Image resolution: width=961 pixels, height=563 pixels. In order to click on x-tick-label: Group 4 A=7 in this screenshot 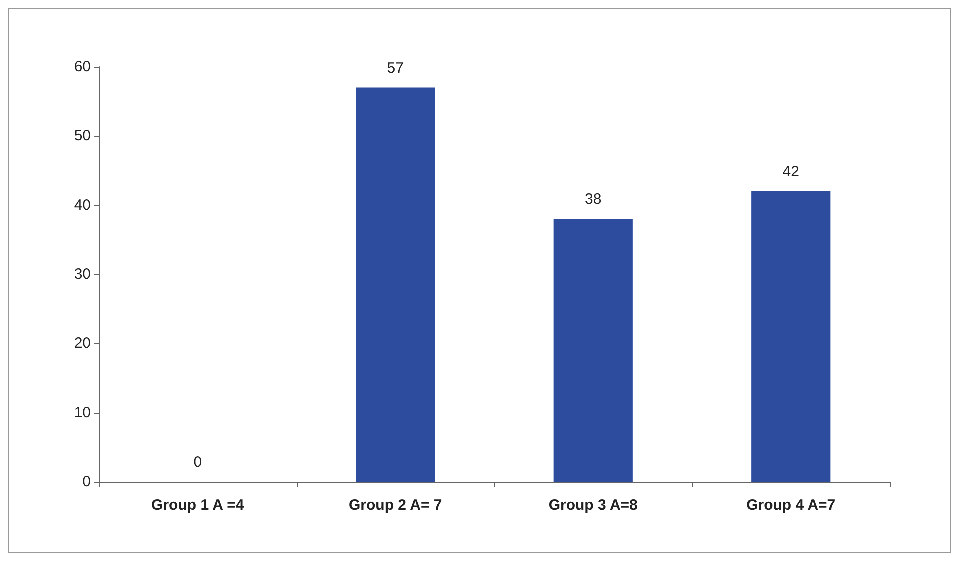, I will do `click(791, 505)`.